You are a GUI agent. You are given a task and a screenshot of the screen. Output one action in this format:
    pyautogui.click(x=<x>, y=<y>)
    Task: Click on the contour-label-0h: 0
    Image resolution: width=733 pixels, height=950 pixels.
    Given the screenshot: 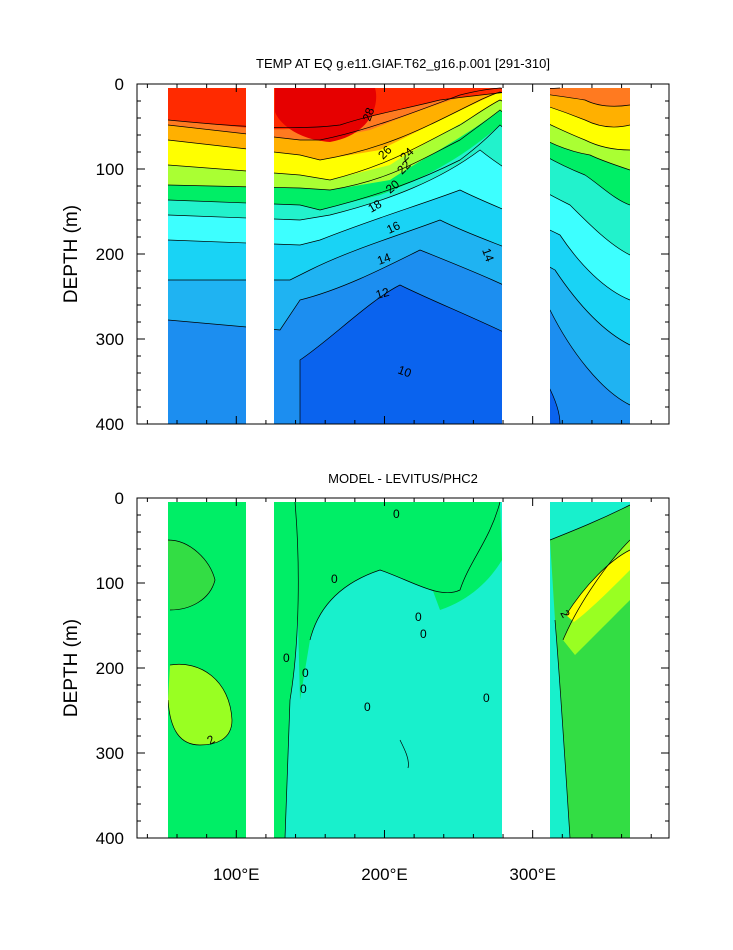 What is the action you would take?
    pyautogui.click(x=367, y=707)
    